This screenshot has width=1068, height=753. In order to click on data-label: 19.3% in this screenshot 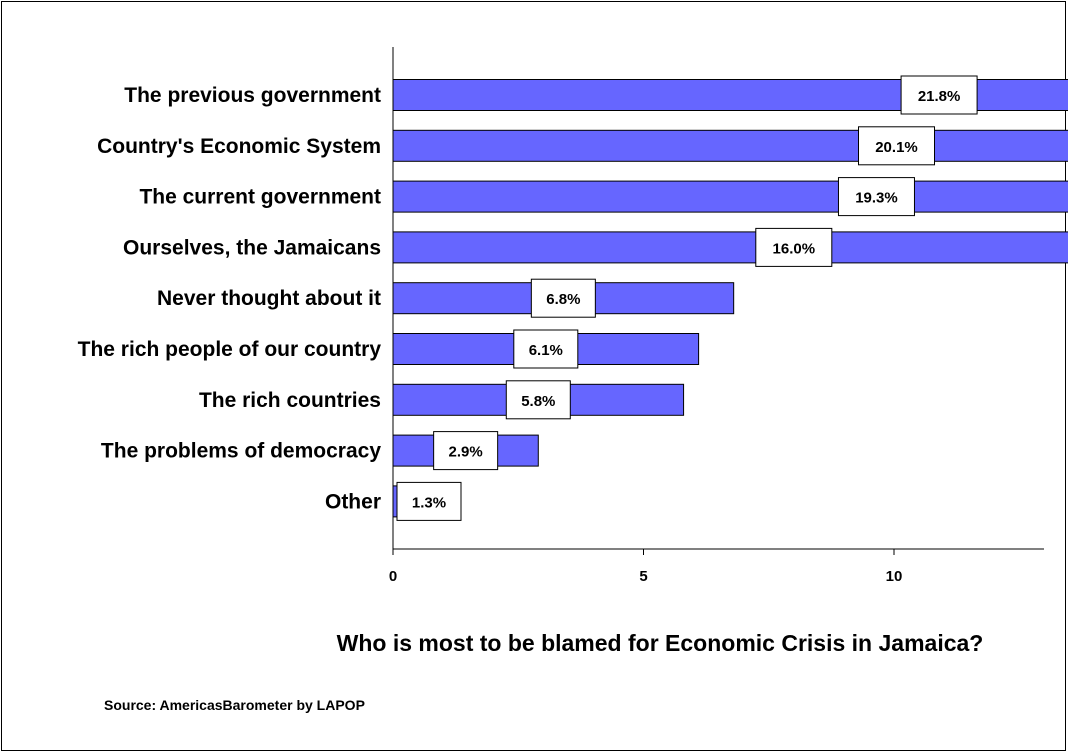, I will do `click(876, 198)`.